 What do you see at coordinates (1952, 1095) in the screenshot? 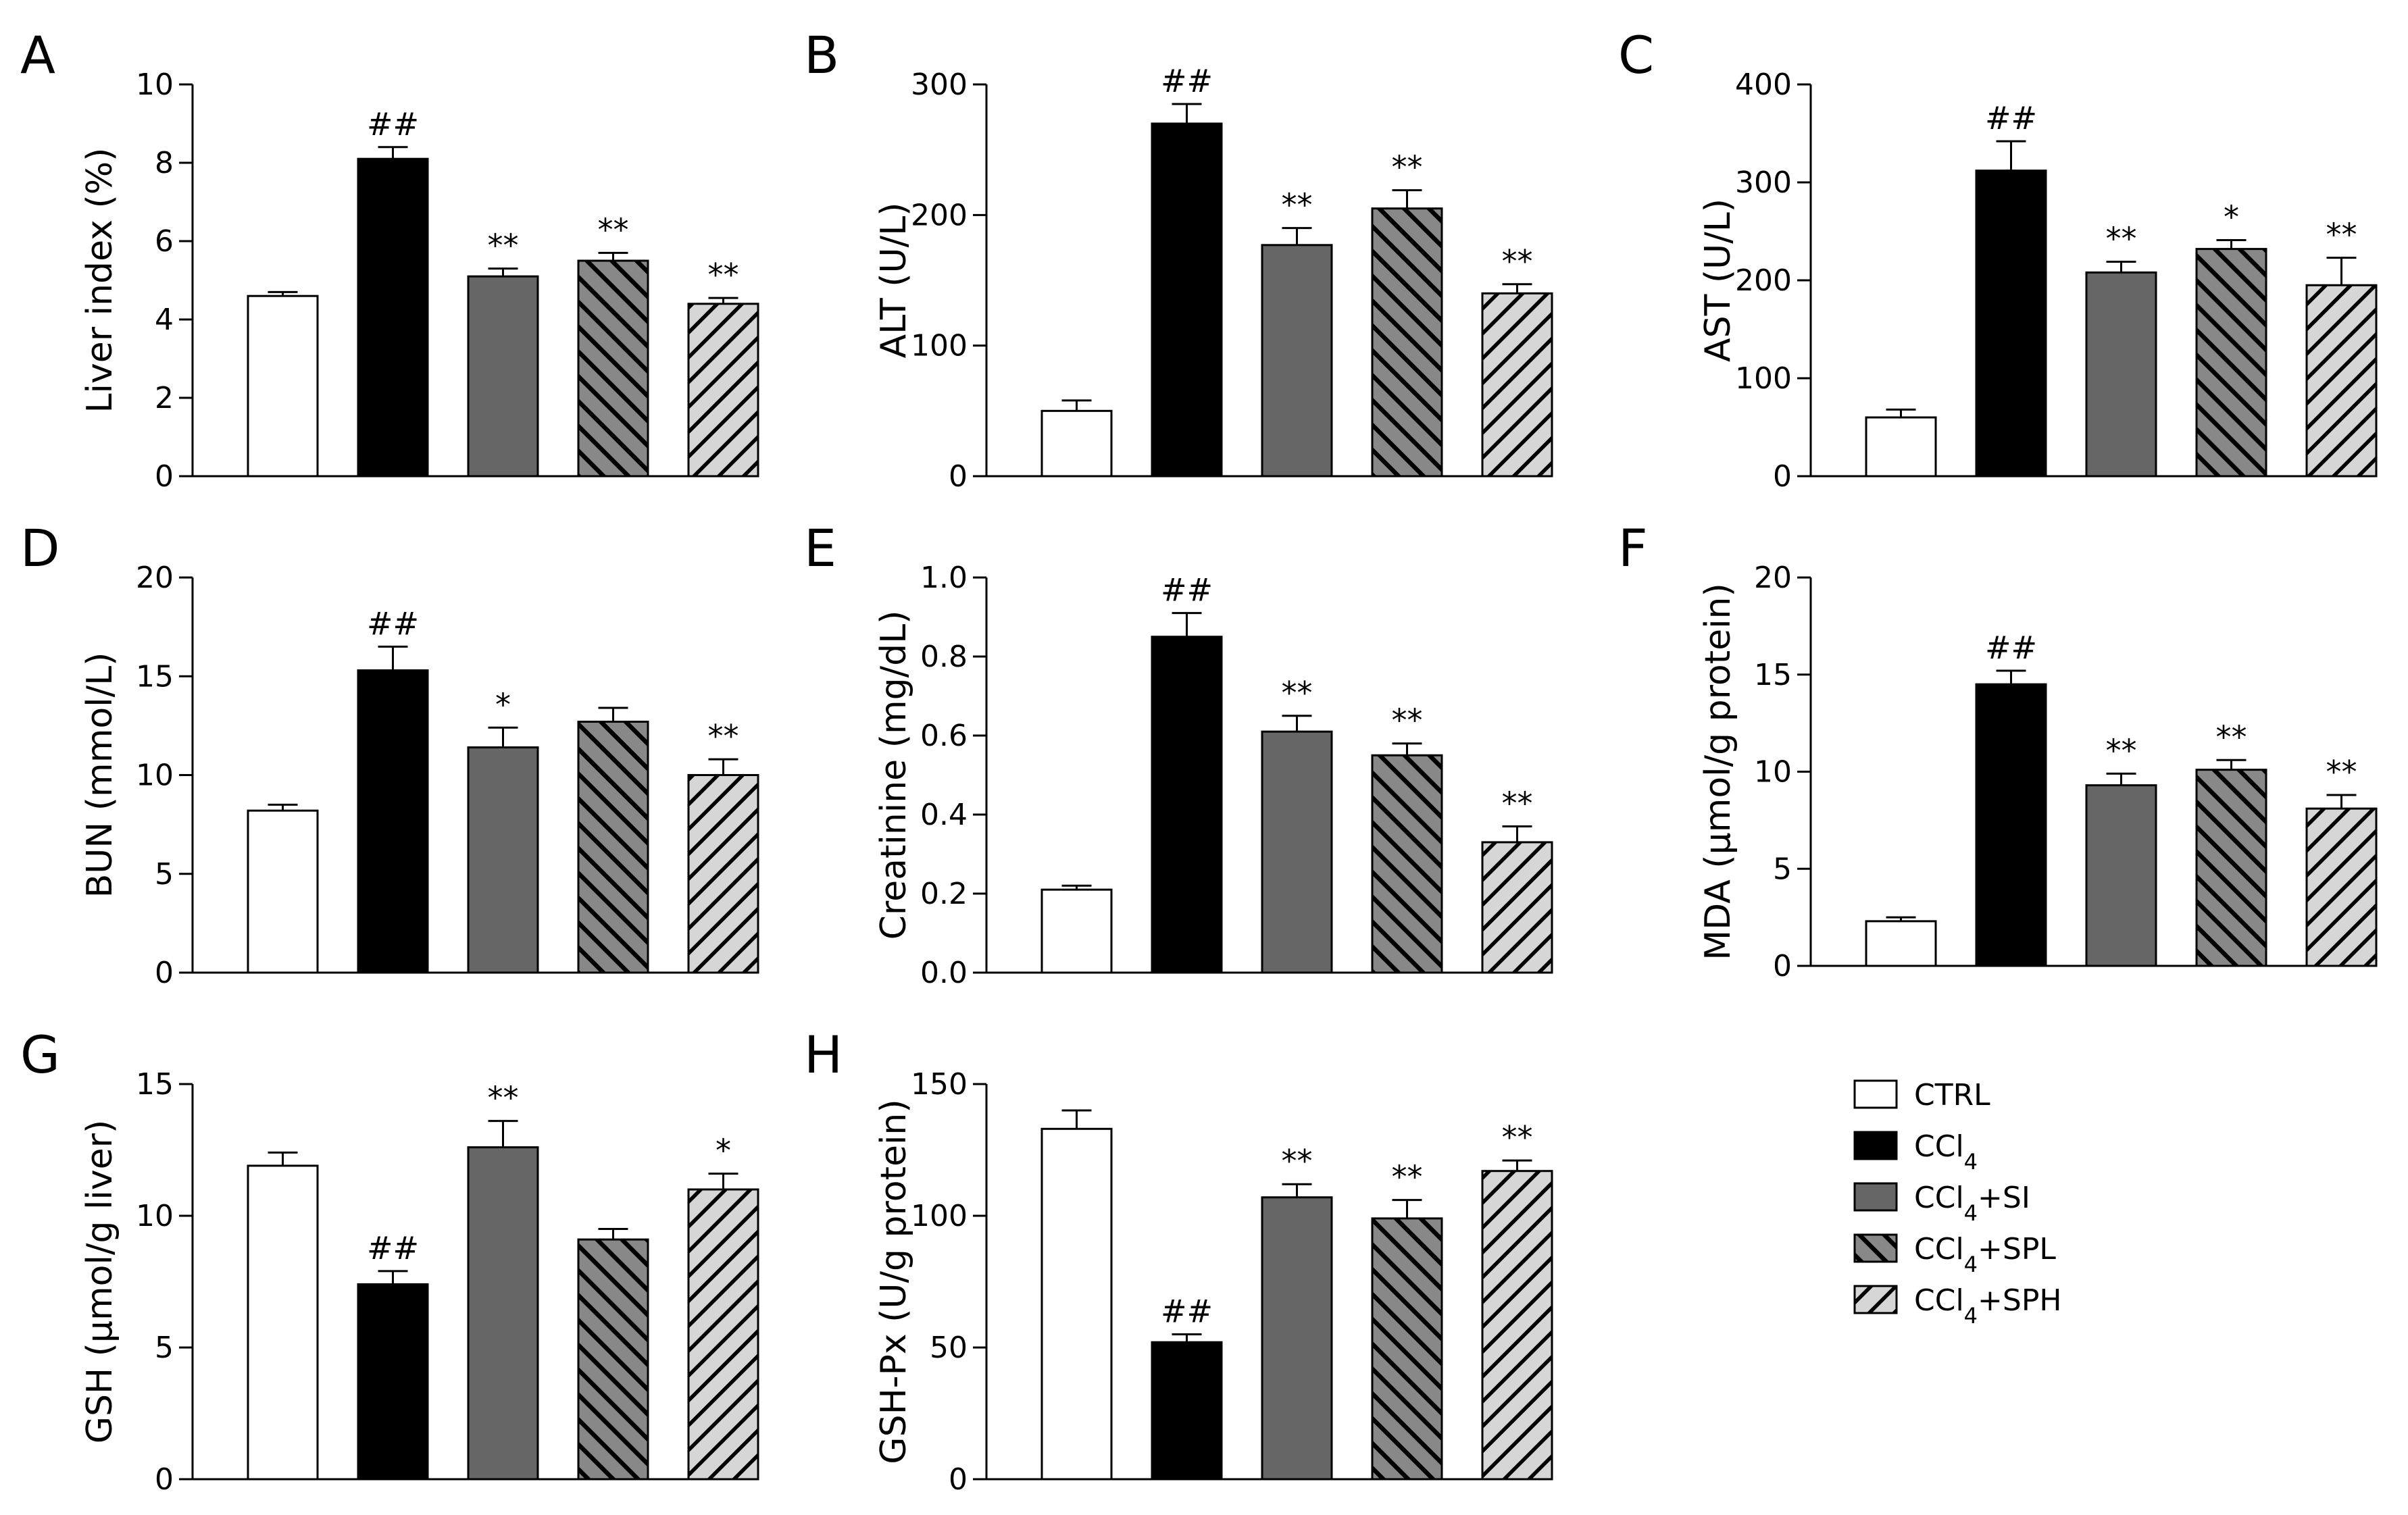
I see `legend-label: CTRL` at bounding box center [1952, 1095].